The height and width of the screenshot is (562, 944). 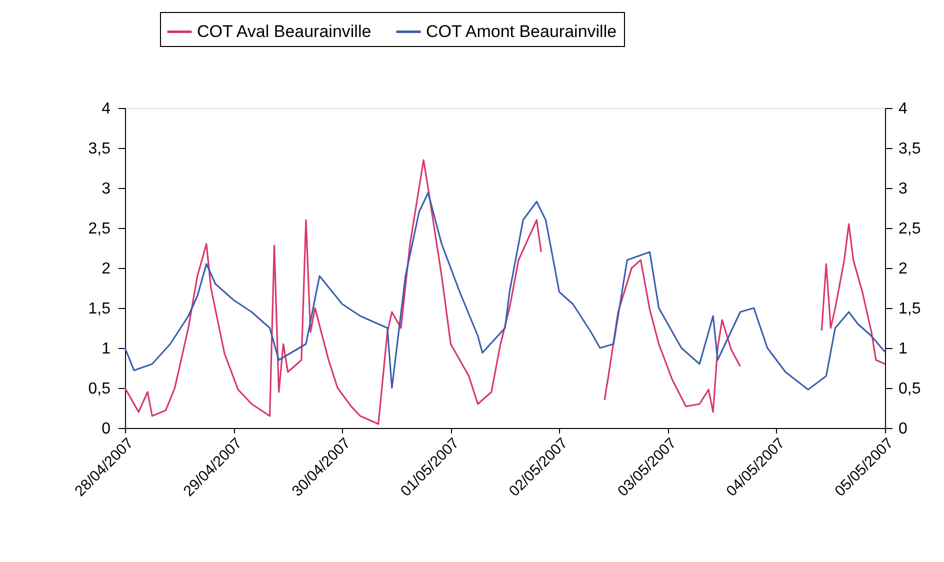 What do you see at coordinates (903, 429) in the screenshot?
I see `y2-tick-label: 0` at bounding box center [903, 429].